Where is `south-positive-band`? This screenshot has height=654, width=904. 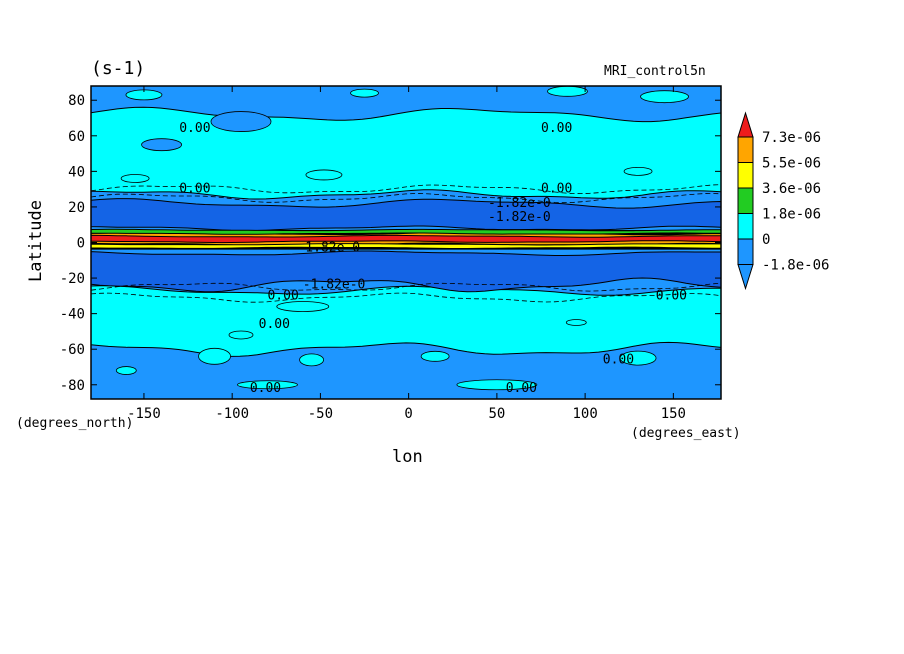
south-positive-band is located at coordinates (406, 321).